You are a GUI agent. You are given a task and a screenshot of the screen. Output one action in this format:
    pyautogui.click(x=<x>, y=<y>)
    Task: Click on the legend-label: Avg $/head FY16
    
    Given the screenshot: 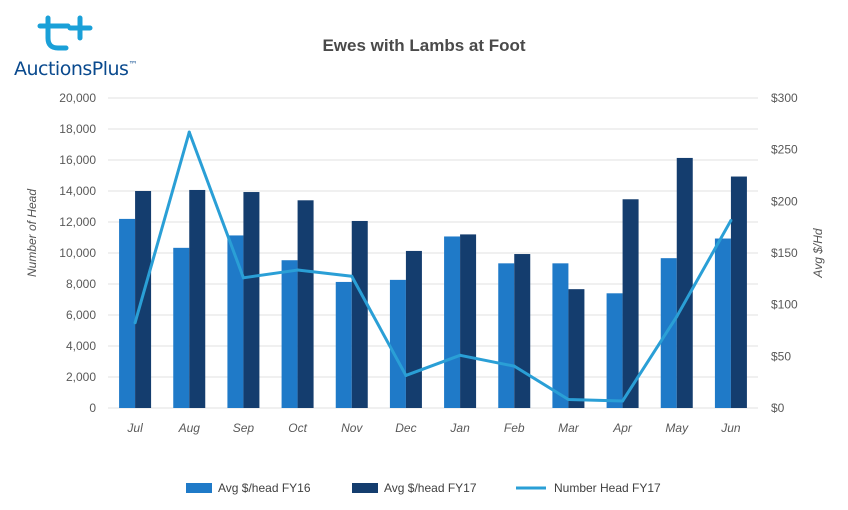 What is the action you would take?
    pyautogui.click(x=264, y=488)
    